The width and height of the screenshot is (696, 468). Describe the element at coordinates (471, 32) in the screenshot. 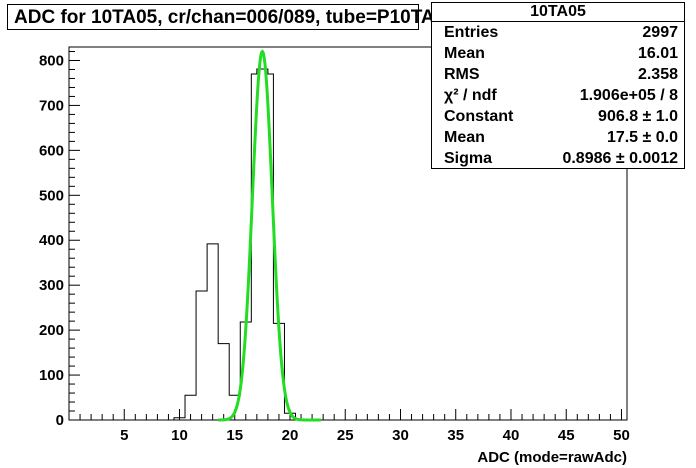

I see `stats-key: Entries` at that location.